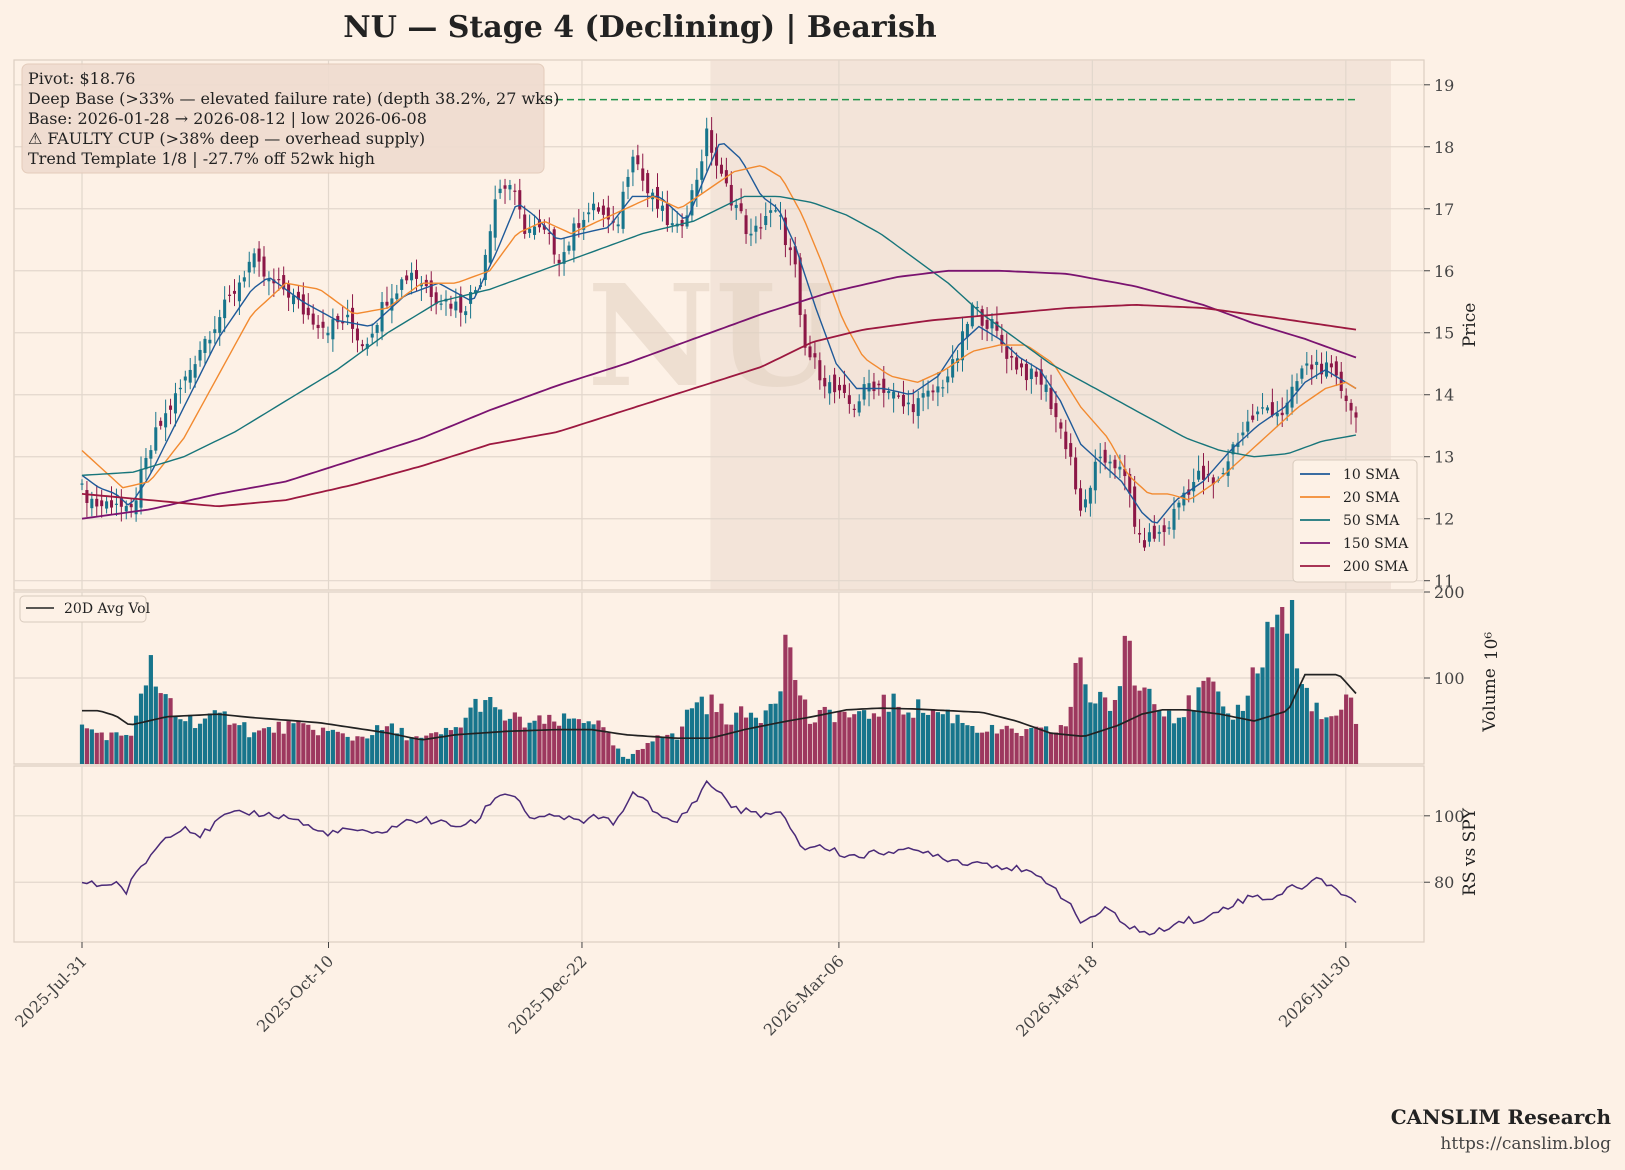  Describe the element at coordinates (719, 707) in the screenshot. I see `volume-average-group` at that location.